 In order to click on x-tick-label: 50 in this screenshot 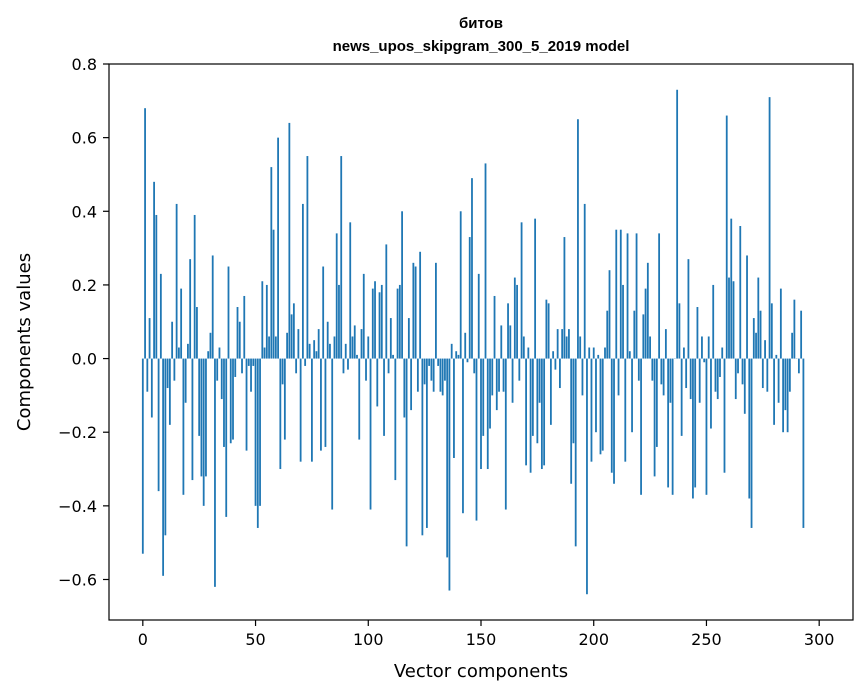, I will do `click(255, 639)`.